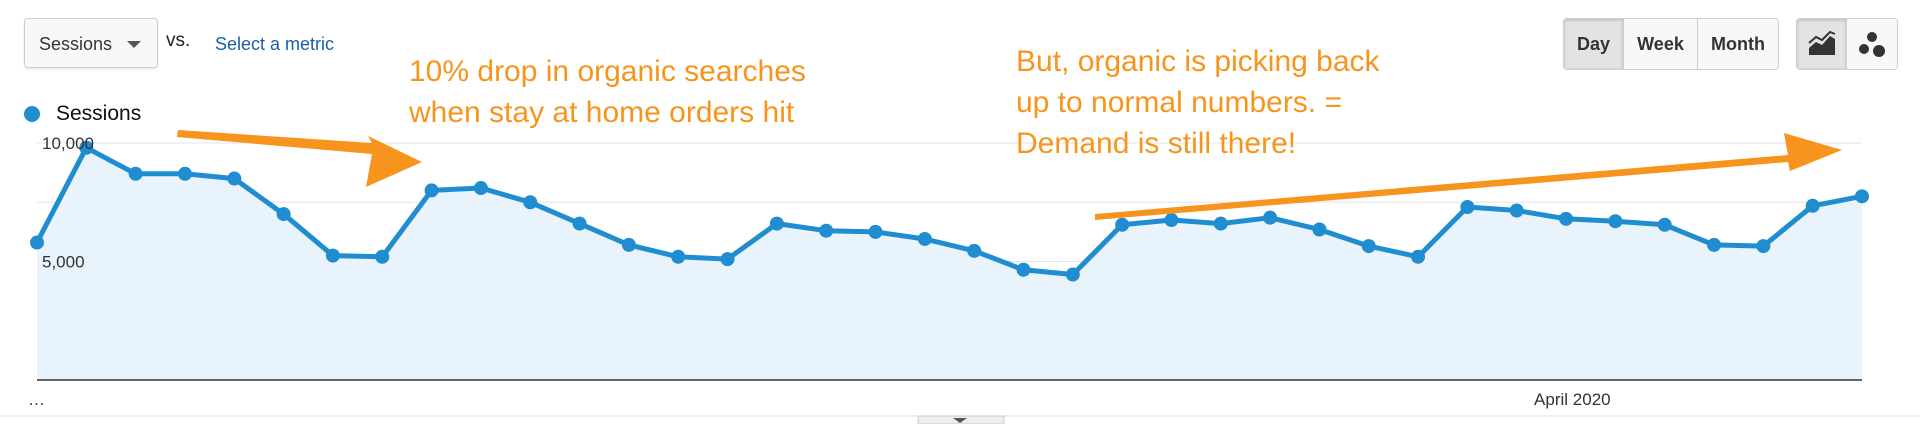 Image resolution: width=1920 pixels, height=424 pixels. I want to click on metric-selector-label: Sessions, so click(76, 44).